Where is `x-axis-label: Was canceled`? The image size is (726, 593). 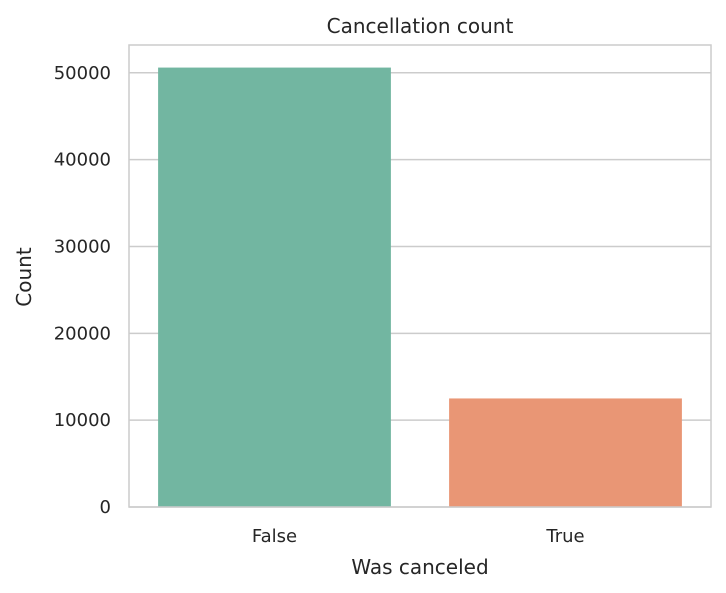
x-axis-label: Was canceled is located at coordinates (419, 567).